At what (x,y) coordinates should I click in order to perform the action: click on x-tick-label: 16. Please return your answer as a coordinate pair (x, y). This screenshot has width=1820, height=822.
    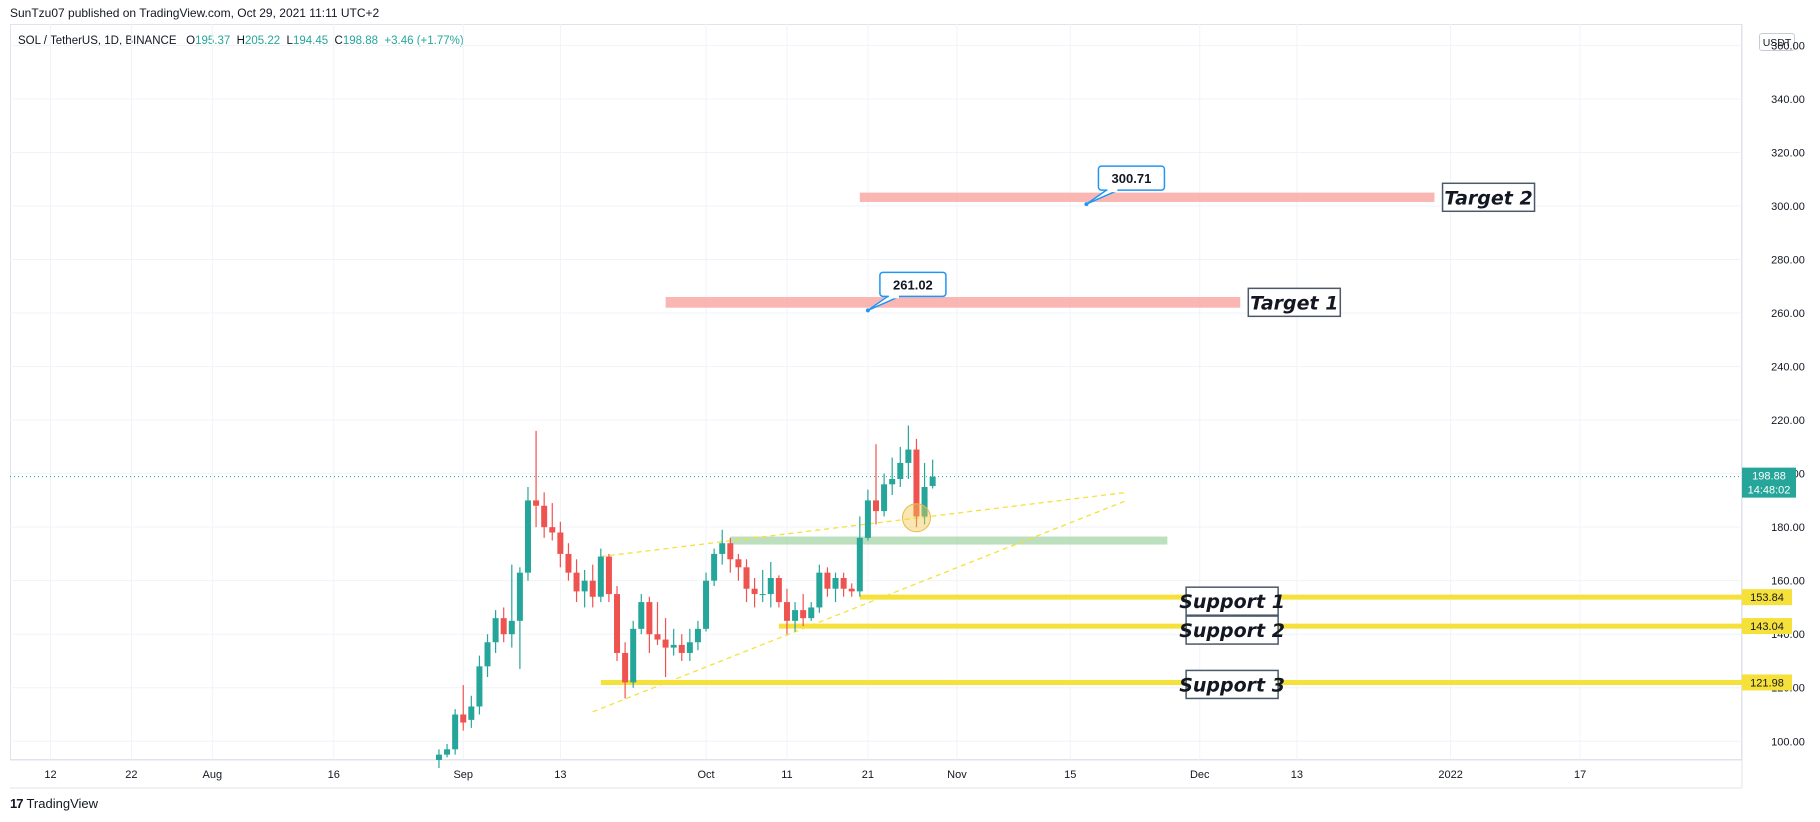
    Looking at the image, I should click on (334, 775).